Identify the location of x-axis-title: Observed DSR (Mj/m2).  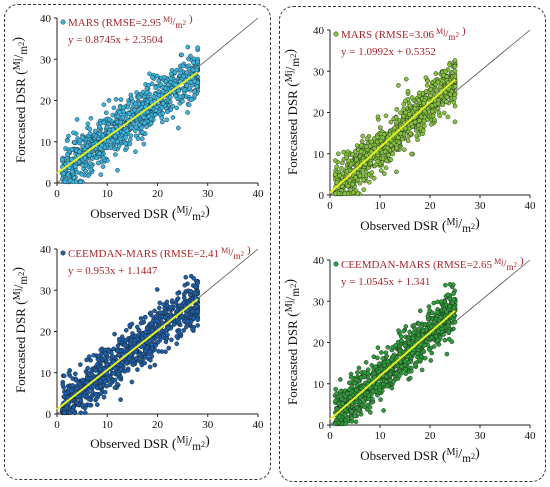
(420, 225).